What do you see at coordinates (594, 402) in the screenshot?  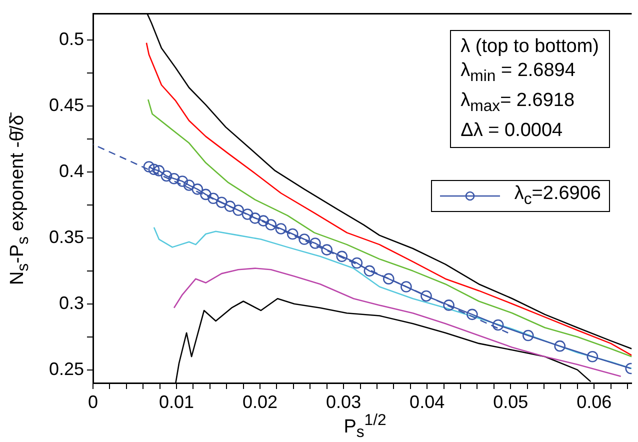 I see `x-tick-label: 0.06` at bounding box center [594, 402].